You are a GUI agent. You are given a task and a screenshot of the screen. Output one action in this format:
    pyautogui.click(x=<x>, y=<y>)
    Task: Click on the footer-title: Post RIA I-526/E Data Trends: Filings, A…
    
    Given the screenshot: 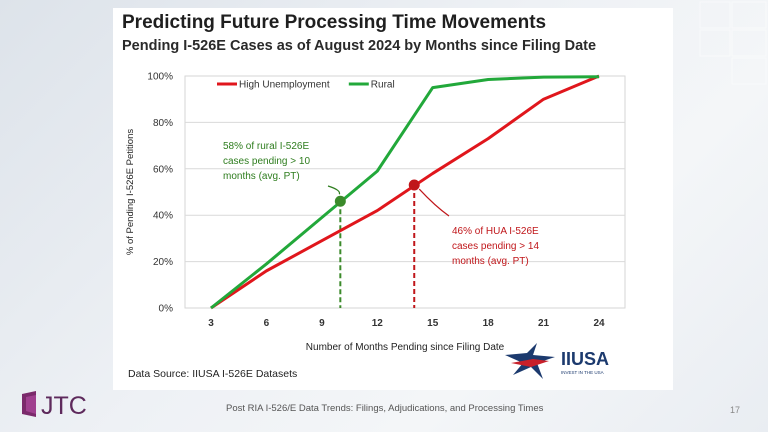 What is the action you would take?
    pyautogui.click(x=385, y=408)
    